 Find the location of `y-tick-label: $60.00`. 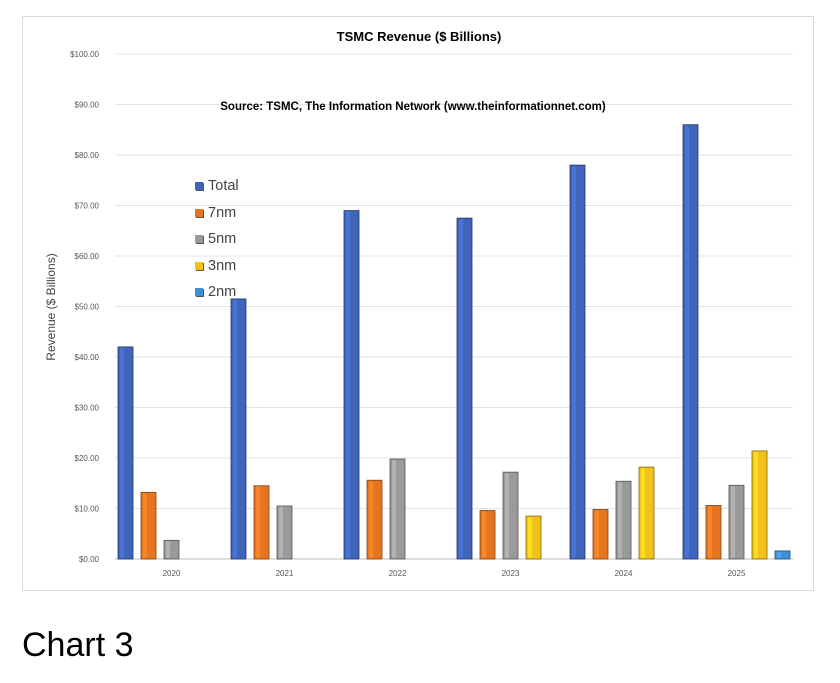

y-tick-label: $60.00 is located at coordinates (87, 256).